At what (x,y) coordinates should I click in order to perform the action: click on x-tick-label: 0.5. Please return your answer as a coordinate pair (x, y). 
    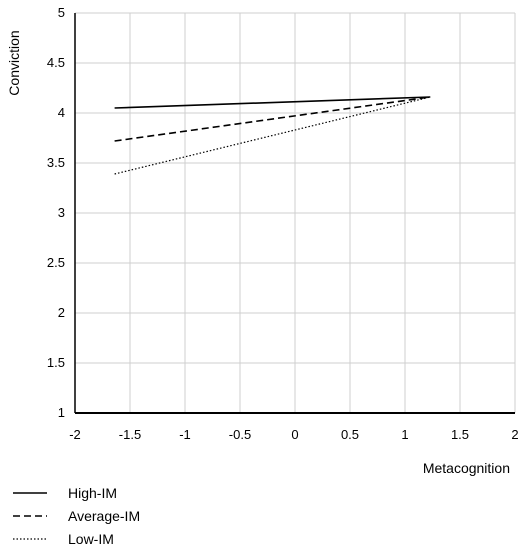
    Looking at the image, I should click on (350, 434).